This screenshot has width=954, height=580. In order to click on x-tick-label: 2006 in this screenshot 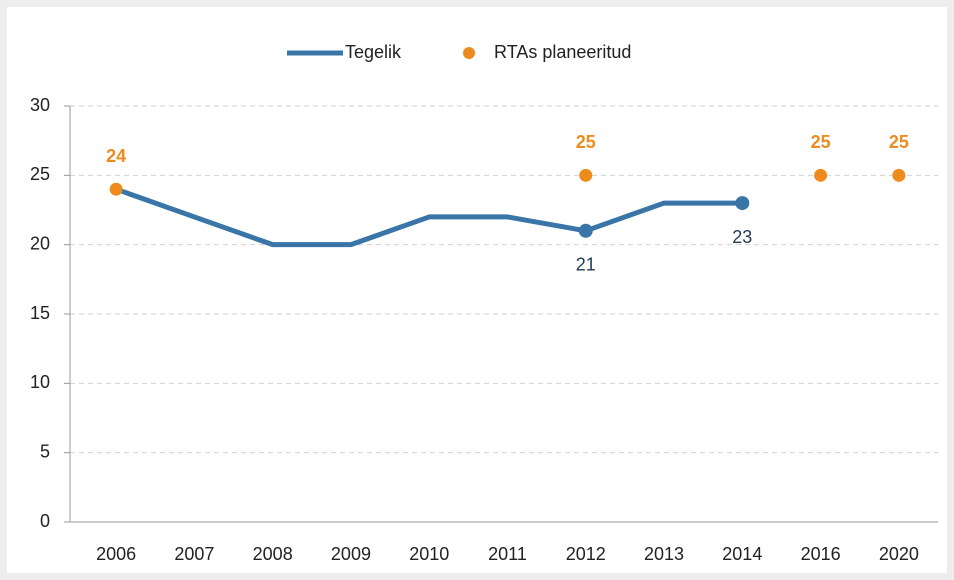, I will do `click(116, 554)`.